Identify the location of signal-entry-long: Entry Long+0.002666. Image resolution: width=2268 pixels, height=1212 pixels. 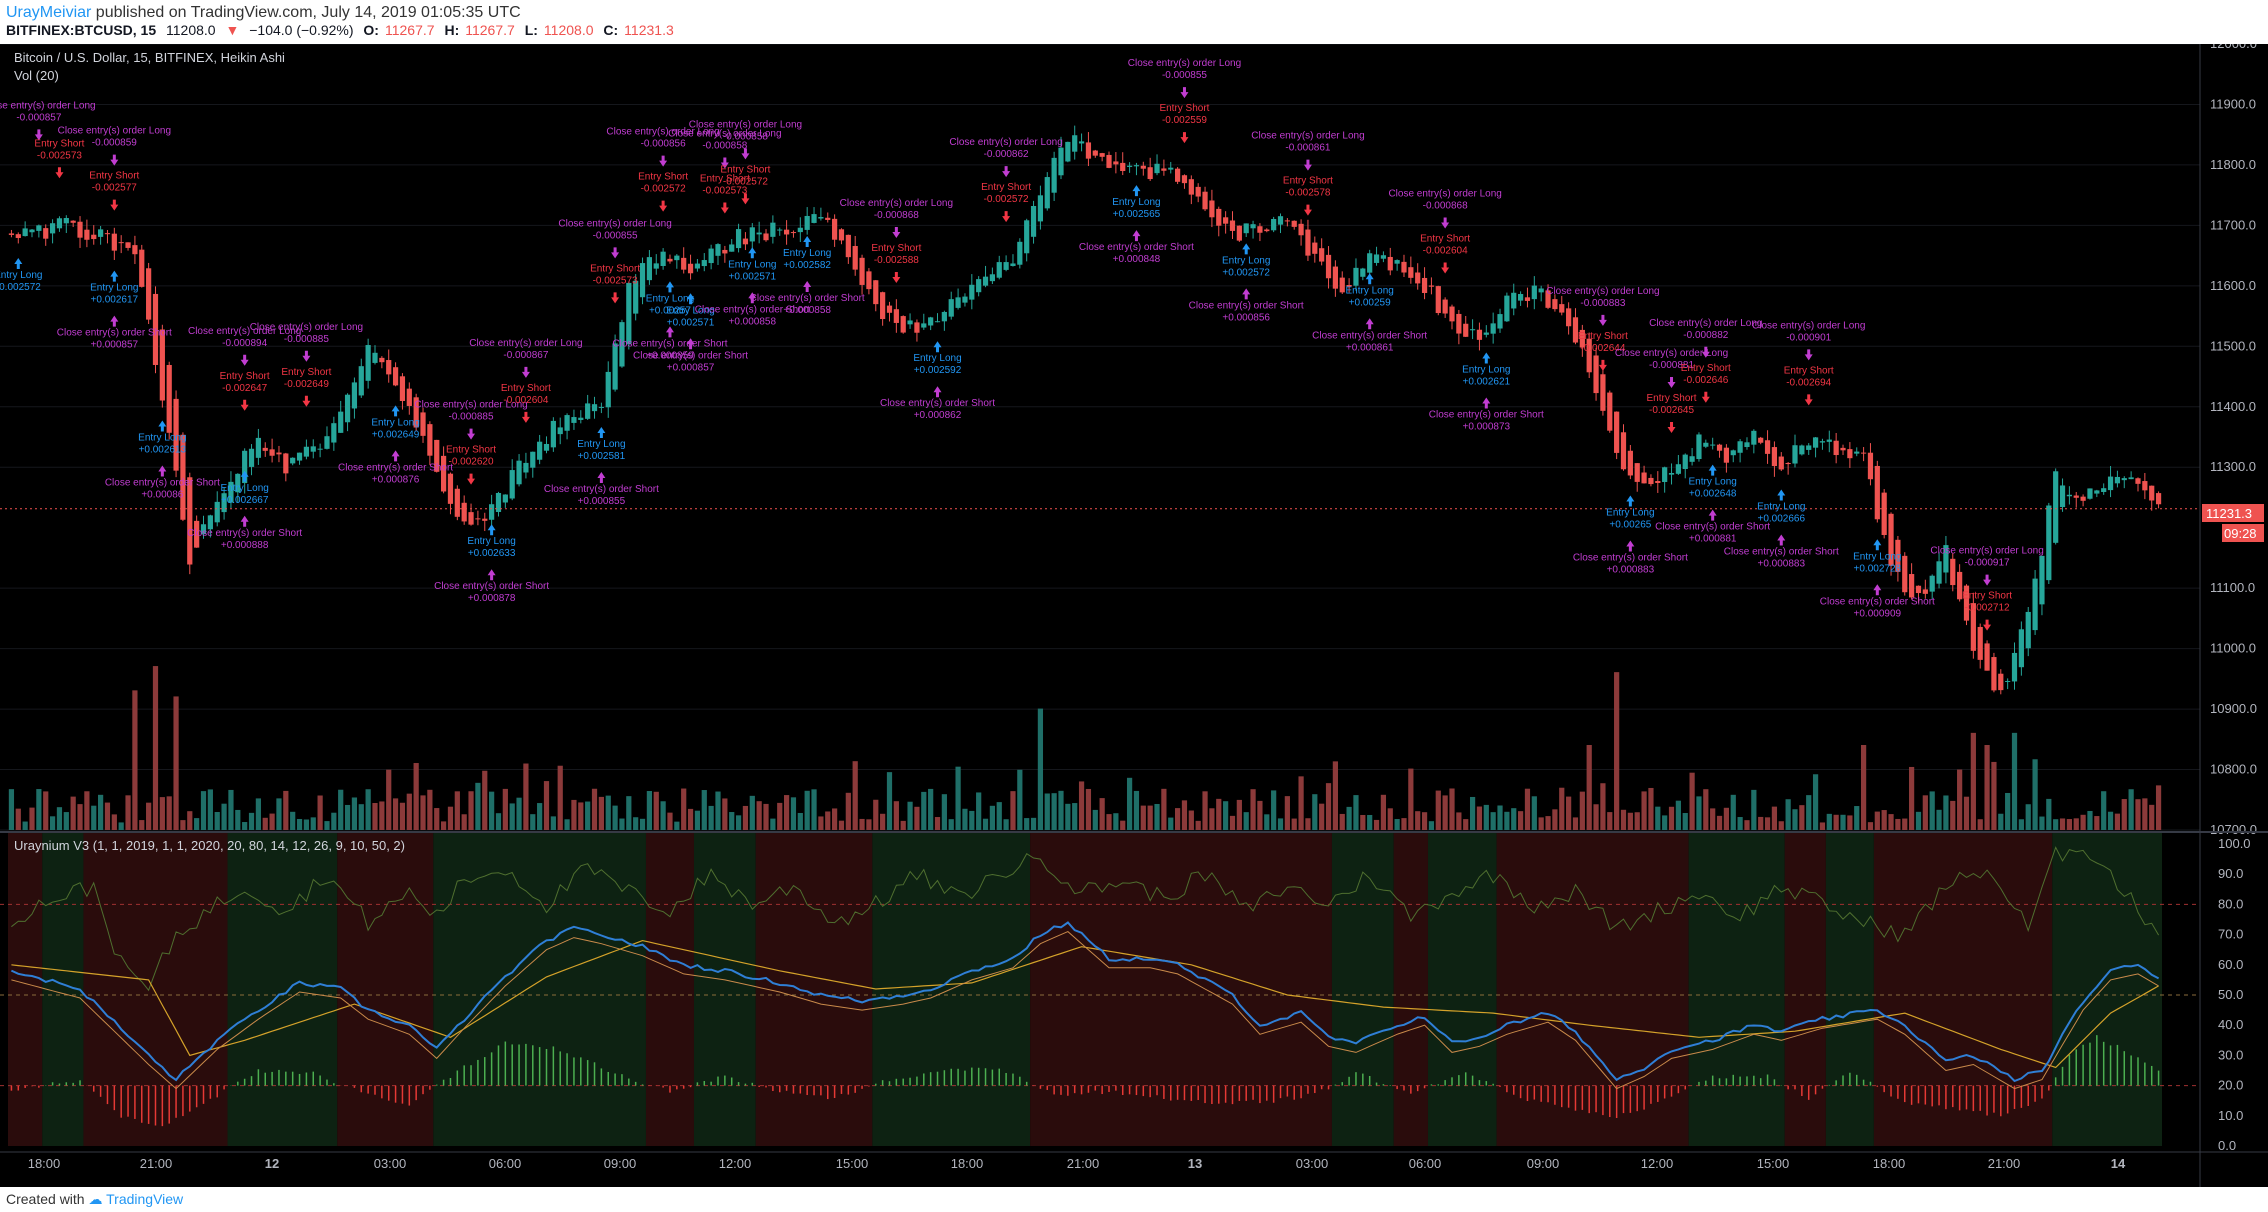
(1781, 506).